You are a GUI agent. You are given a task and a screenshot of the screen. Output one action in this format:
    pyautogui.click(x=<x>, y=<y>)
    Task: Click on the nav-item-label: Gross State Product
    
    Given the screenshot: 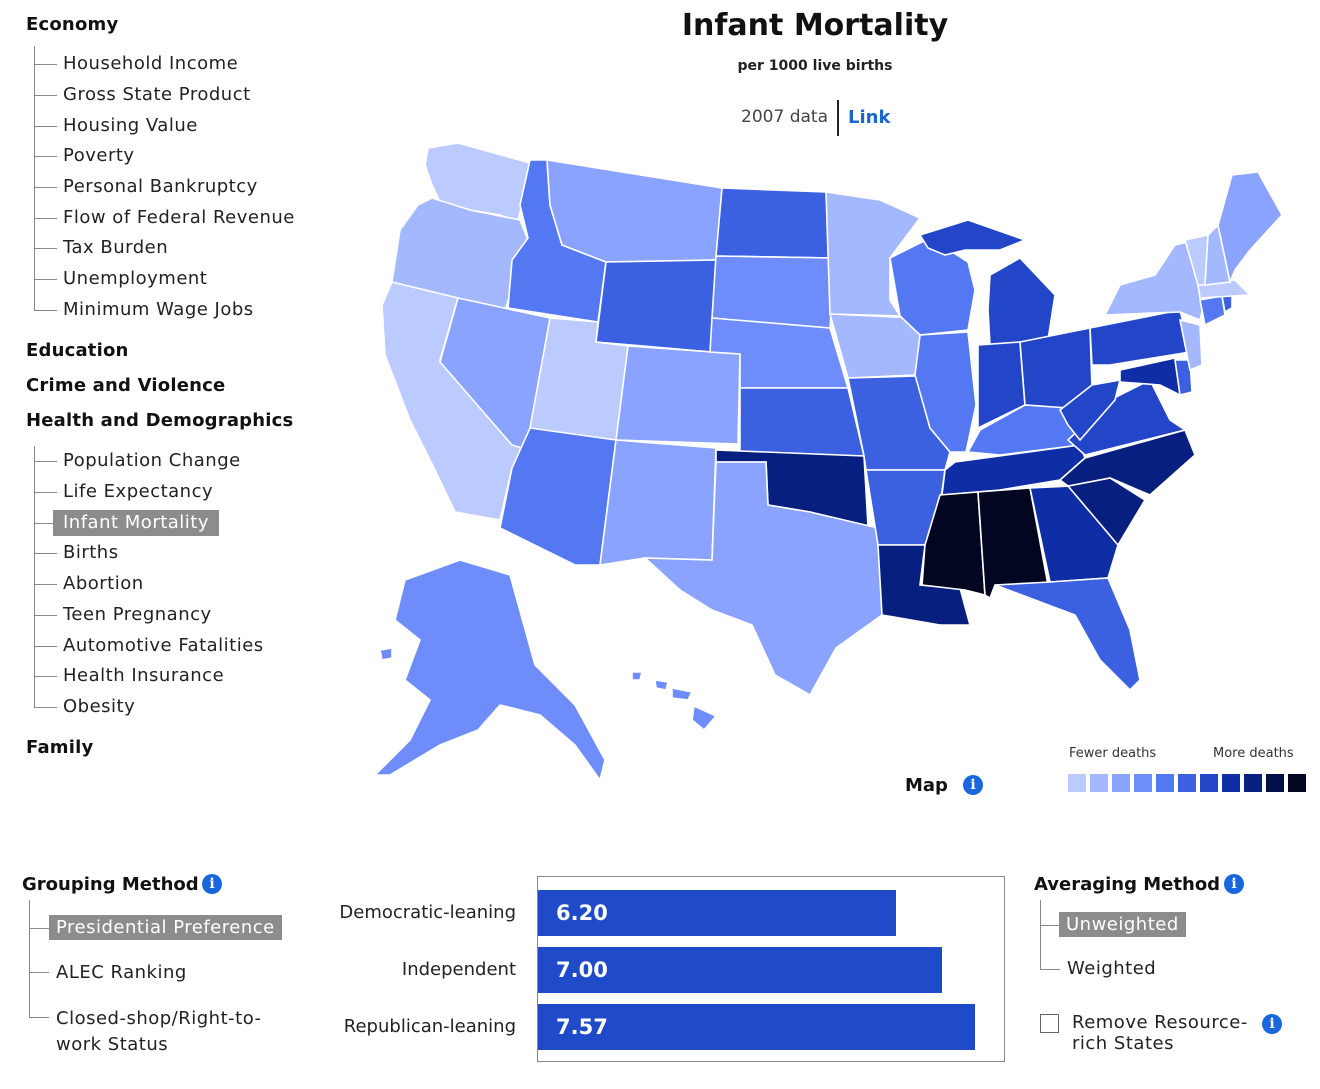 What is the action you would take?
    pyautogui.click(x=157, y=94)
    